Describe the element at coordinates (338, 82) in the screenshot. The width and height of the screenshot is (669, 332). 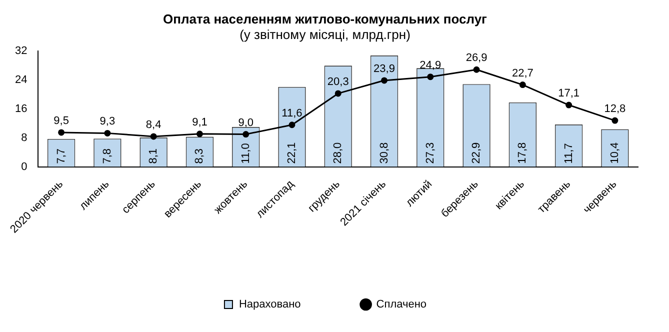
I see `data-label: 20,3` at that location.